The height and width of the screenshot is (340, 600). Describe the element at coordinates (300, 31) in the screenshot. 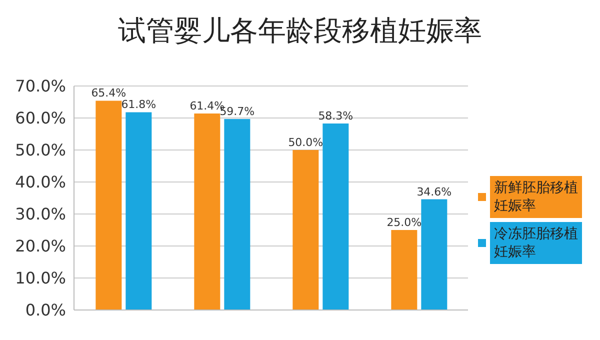

I see `chart-title: 试管婴儿各年龄段移植妊娠率` at that location.